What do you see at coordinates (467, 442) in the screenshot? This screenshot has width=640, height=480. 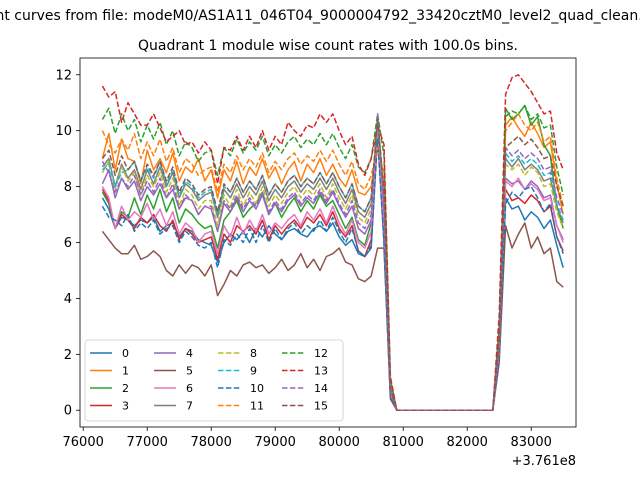 I see `x-tick-label: 82000` at bounding box center [467, 442].